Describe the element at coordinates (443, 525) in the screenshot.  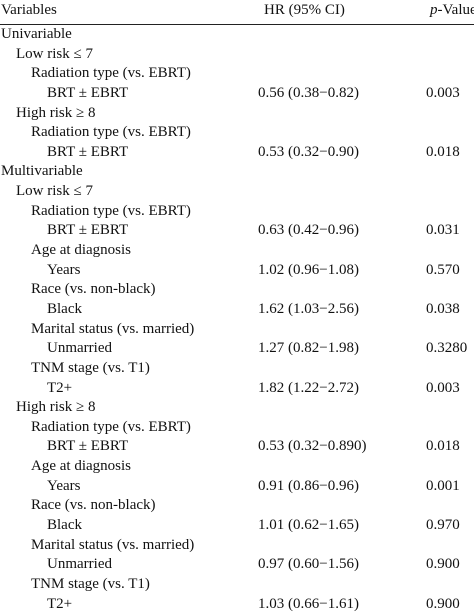
I see `p-value-cell: 0.970` at that location.